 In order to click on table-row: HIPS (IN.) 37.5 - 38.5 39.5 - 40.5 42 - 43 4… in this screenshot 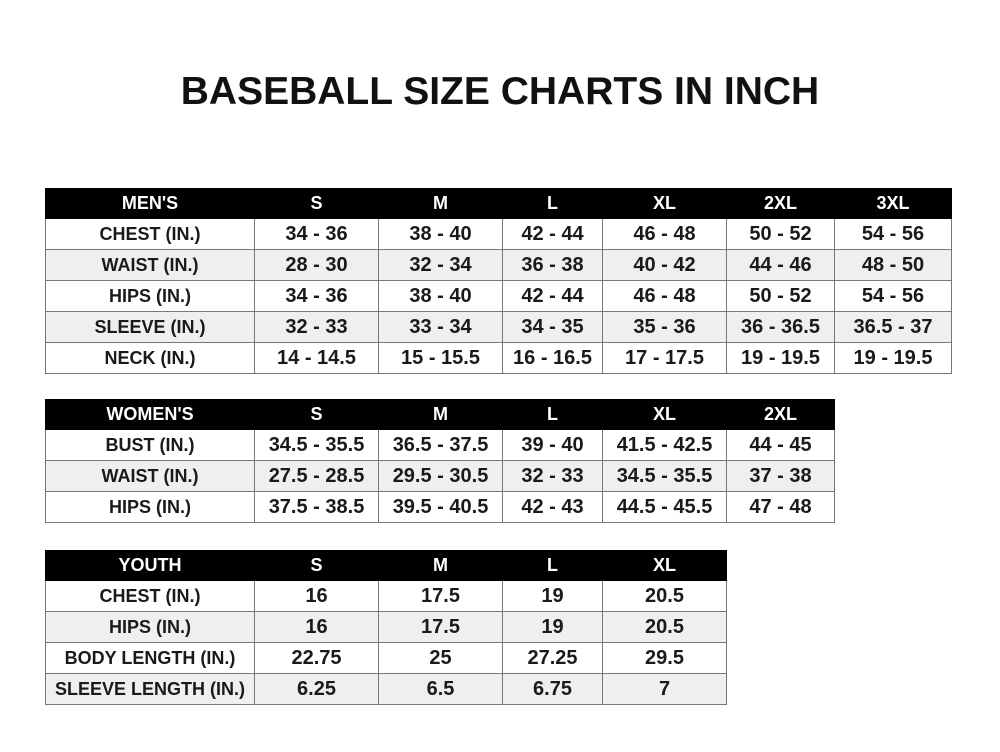, I will do `click(440, 507)`.